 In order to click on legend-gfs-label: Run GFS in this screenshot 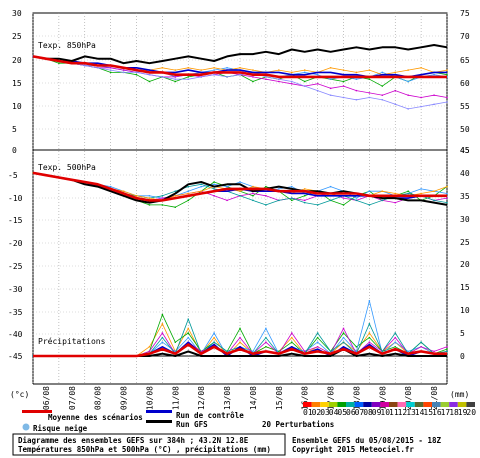, I will do `click(192, 424)`.